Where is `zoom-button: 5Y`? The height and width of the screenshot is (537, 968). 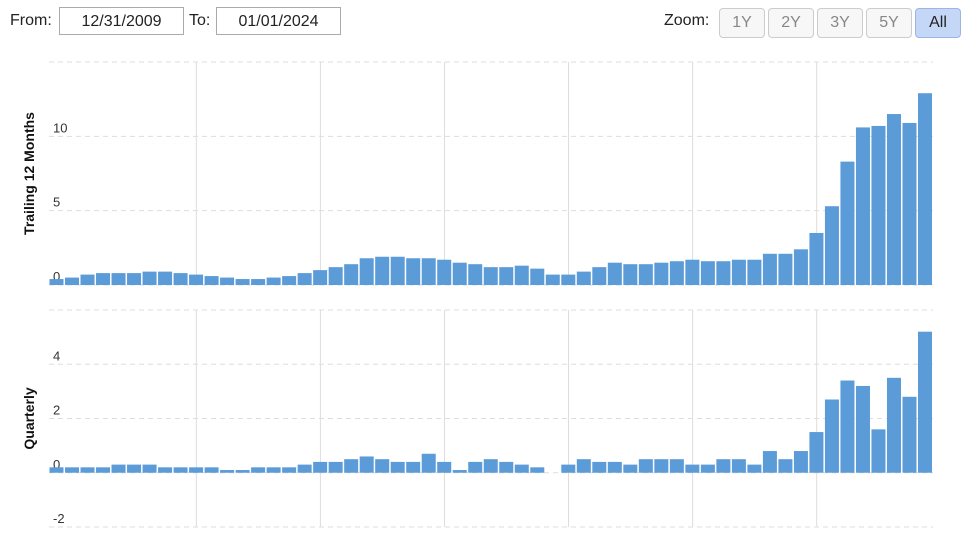 zoom-button: 5Y is located at coordinates (889, 23).